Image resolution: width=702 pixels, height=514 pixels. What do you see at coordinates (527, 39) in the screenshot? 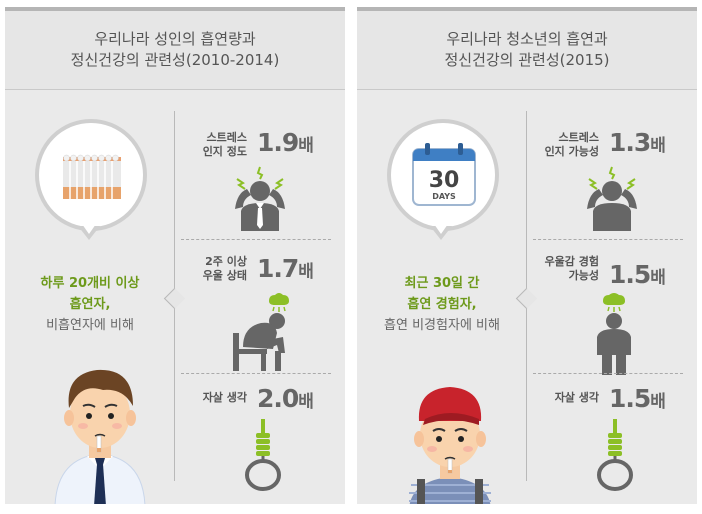
I see `title-line-1: 우리나라 청소년의 흡연과` at bounding box center [527, 39].